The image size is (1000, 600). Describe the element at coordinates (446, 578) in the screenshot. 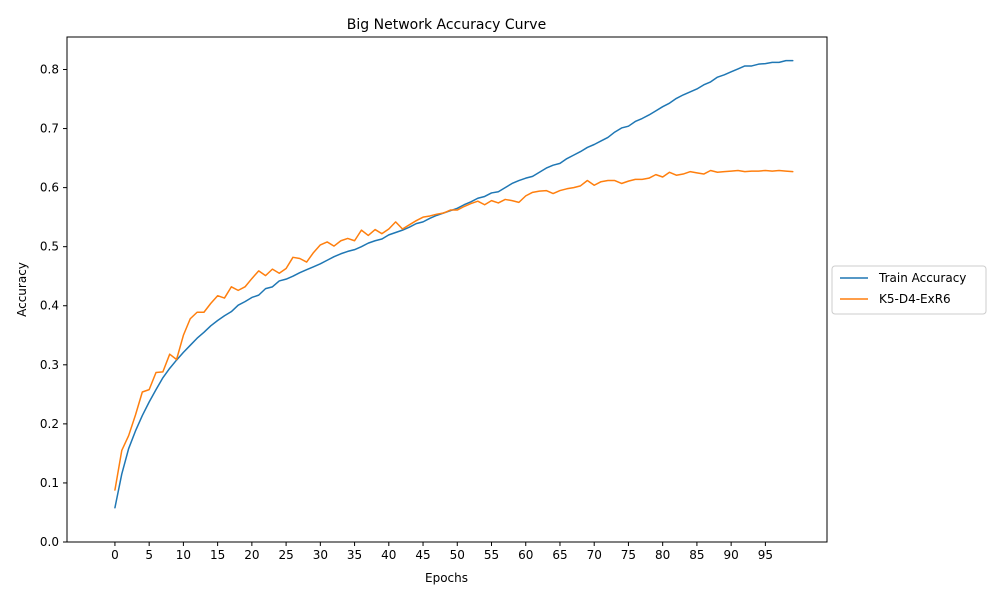

I see `x-axis-label: Epochs` at that location.